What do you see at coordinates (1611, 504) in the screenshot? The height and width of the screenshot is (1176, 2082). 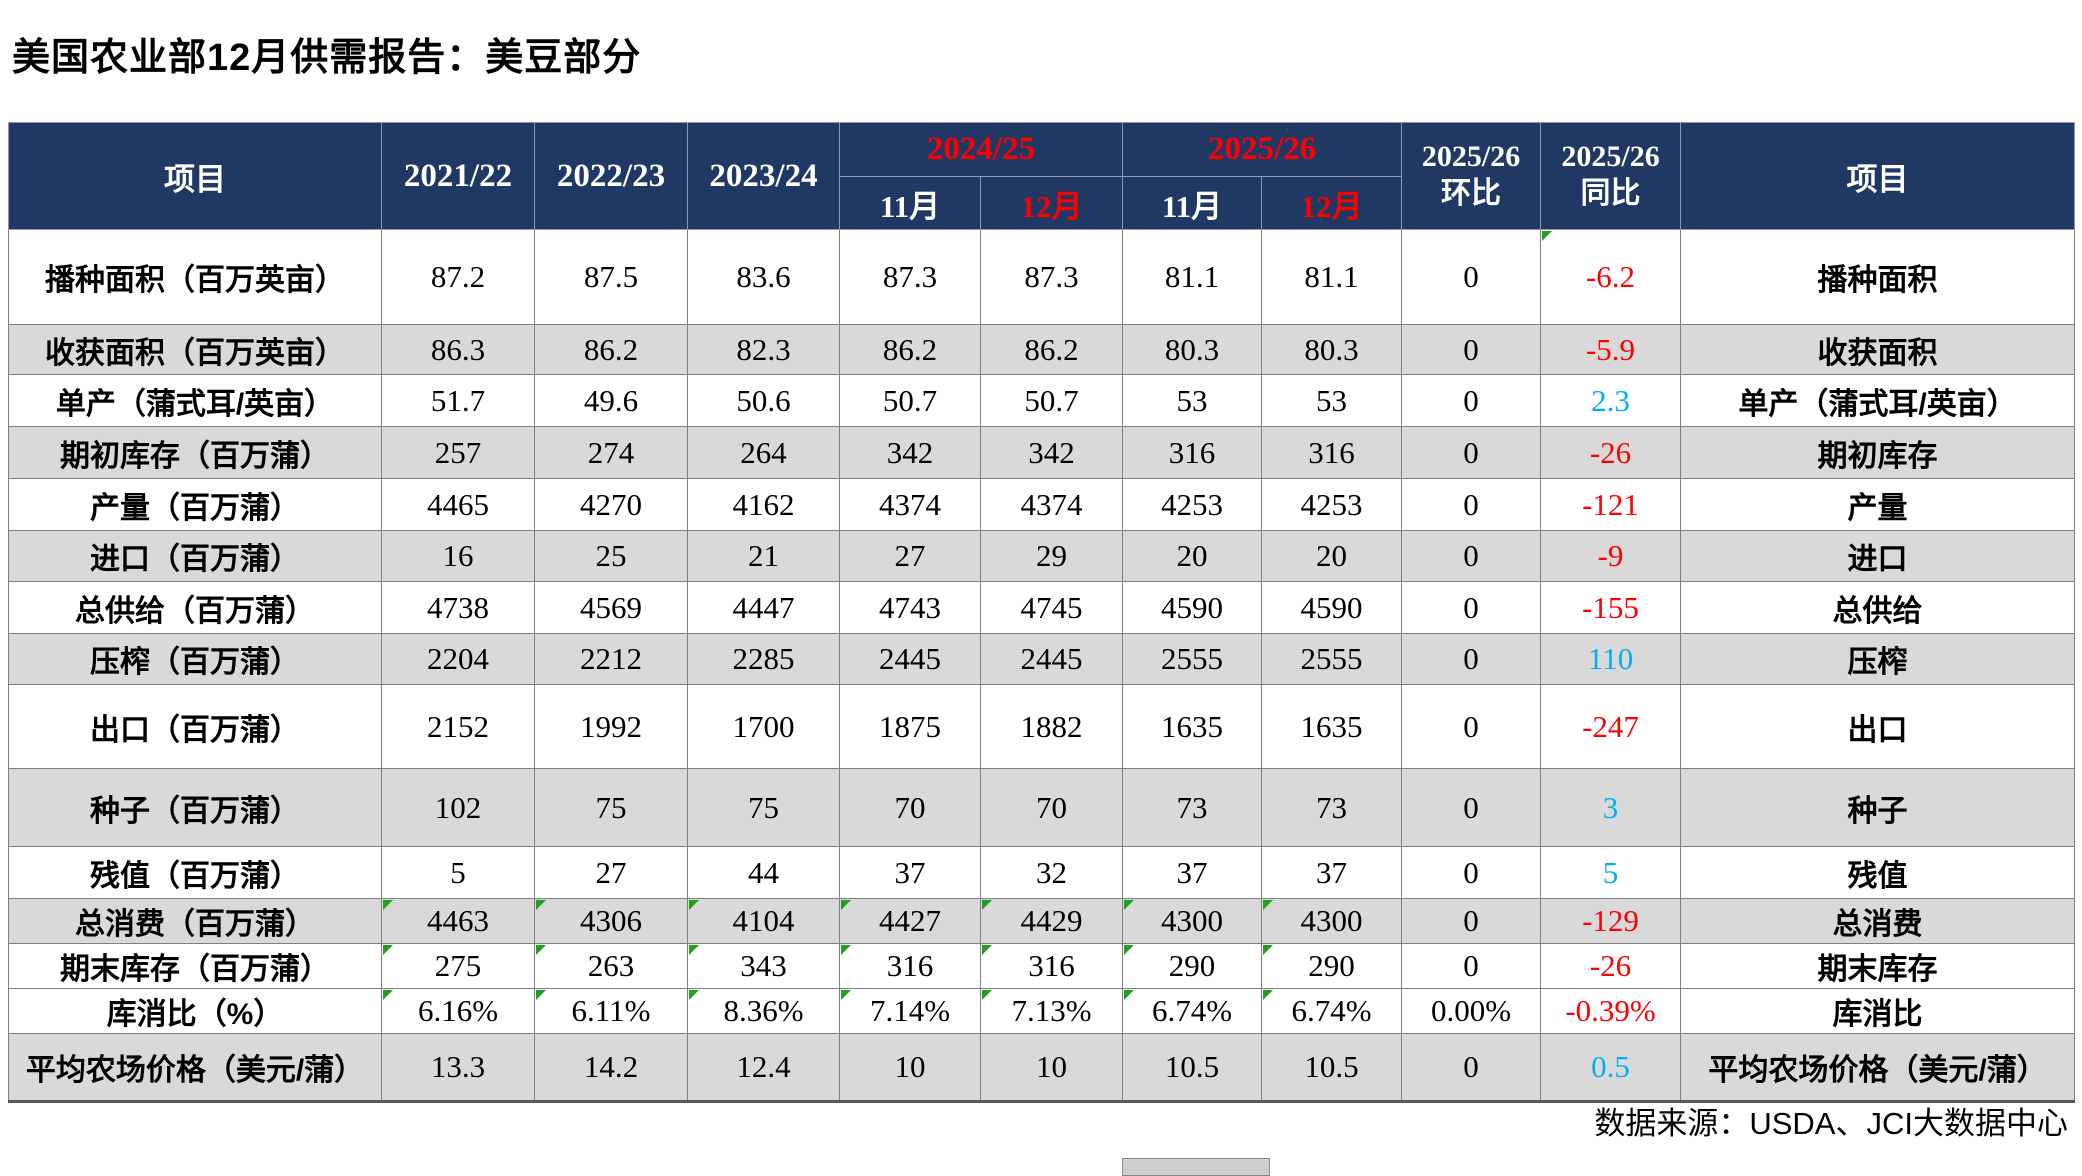 I see `cell-yoy: -121` at bounding box center [1611, 504].